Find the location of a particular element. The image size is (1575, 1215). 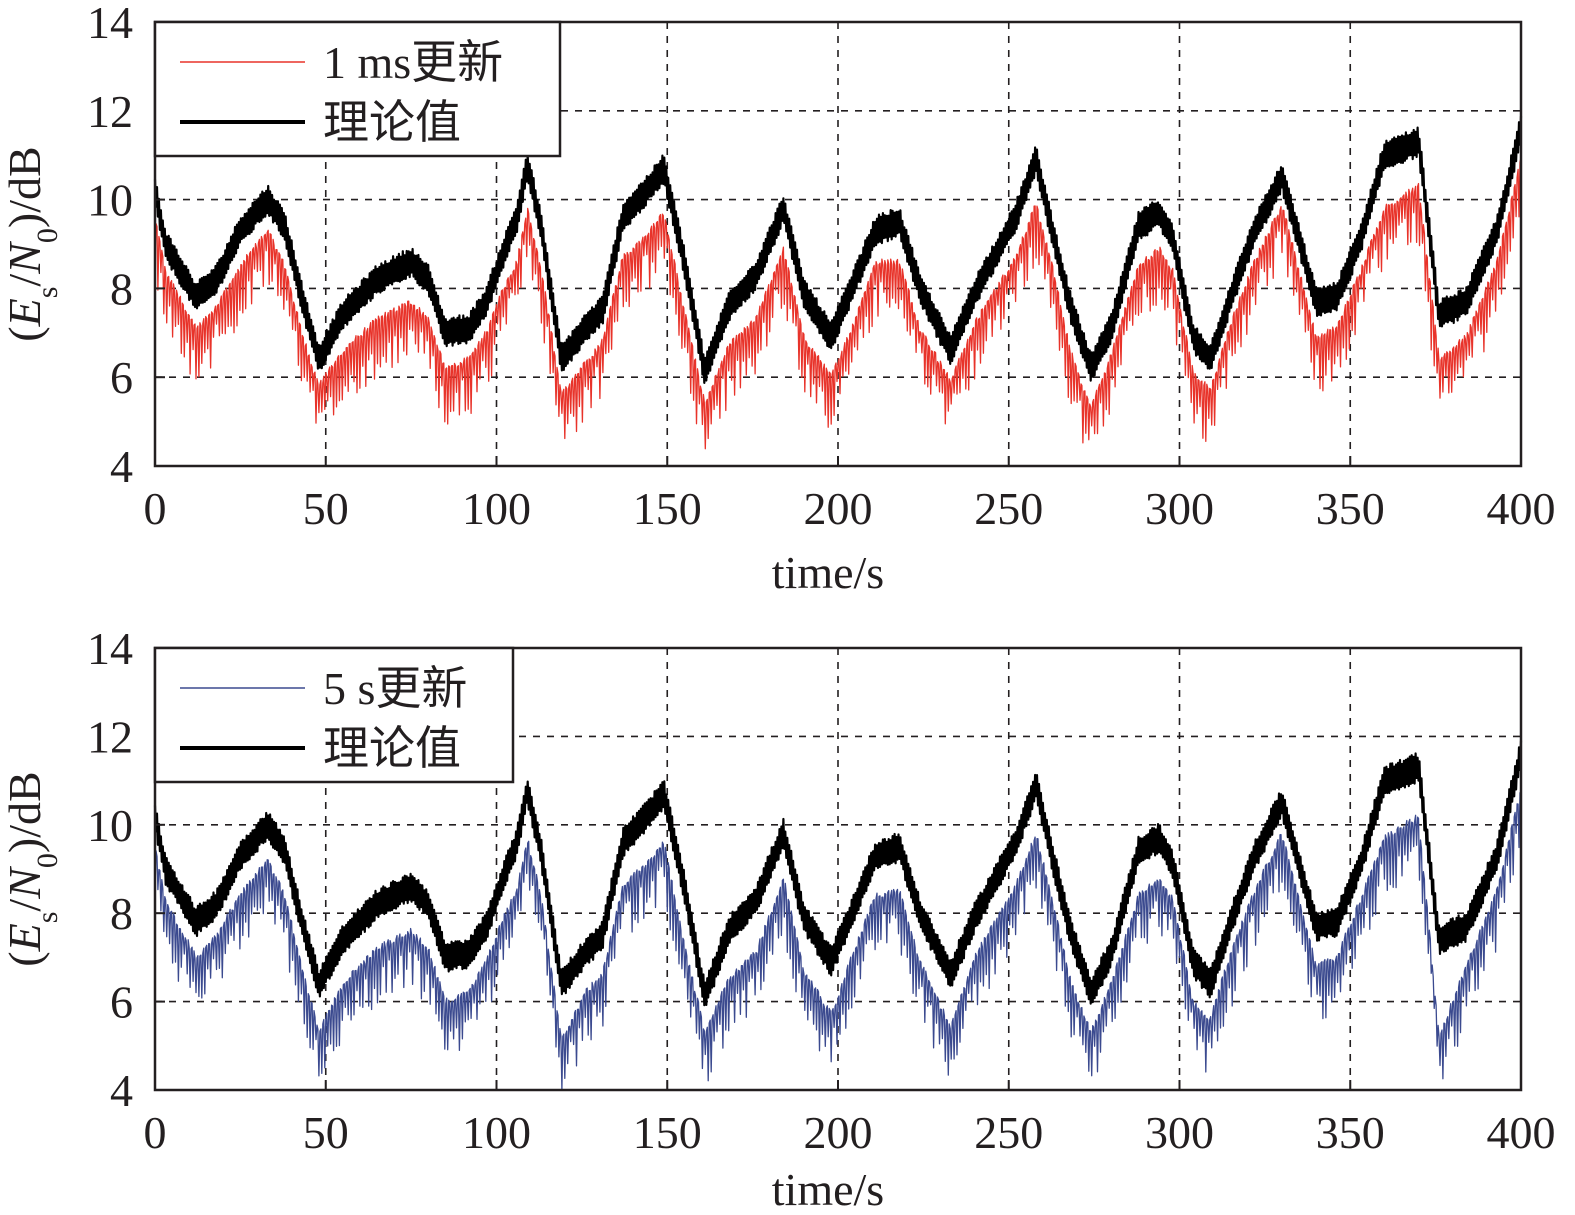

legend-label: 5 s更新 is located at coordinates (395, 688).